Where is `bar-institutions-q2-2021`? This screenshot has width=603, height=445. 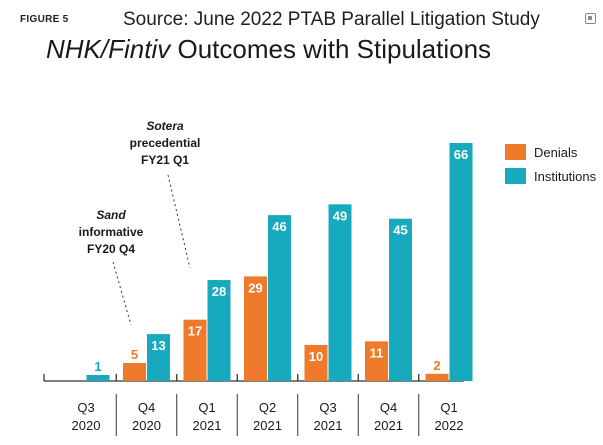
bar-institutions-q2-2021 is located at coordinates (279, 298).